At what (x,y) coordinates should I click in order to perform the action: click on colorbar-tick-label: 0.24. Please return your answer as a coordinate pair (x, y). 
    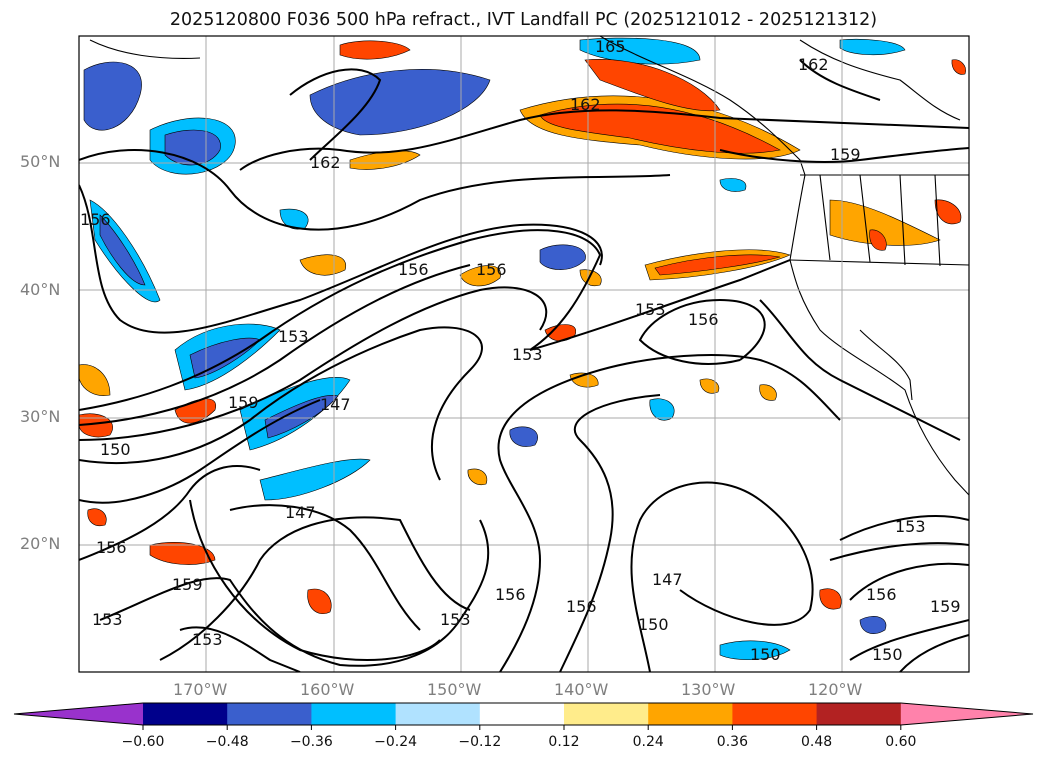
    Looking at the image, I should click on (648, 742).